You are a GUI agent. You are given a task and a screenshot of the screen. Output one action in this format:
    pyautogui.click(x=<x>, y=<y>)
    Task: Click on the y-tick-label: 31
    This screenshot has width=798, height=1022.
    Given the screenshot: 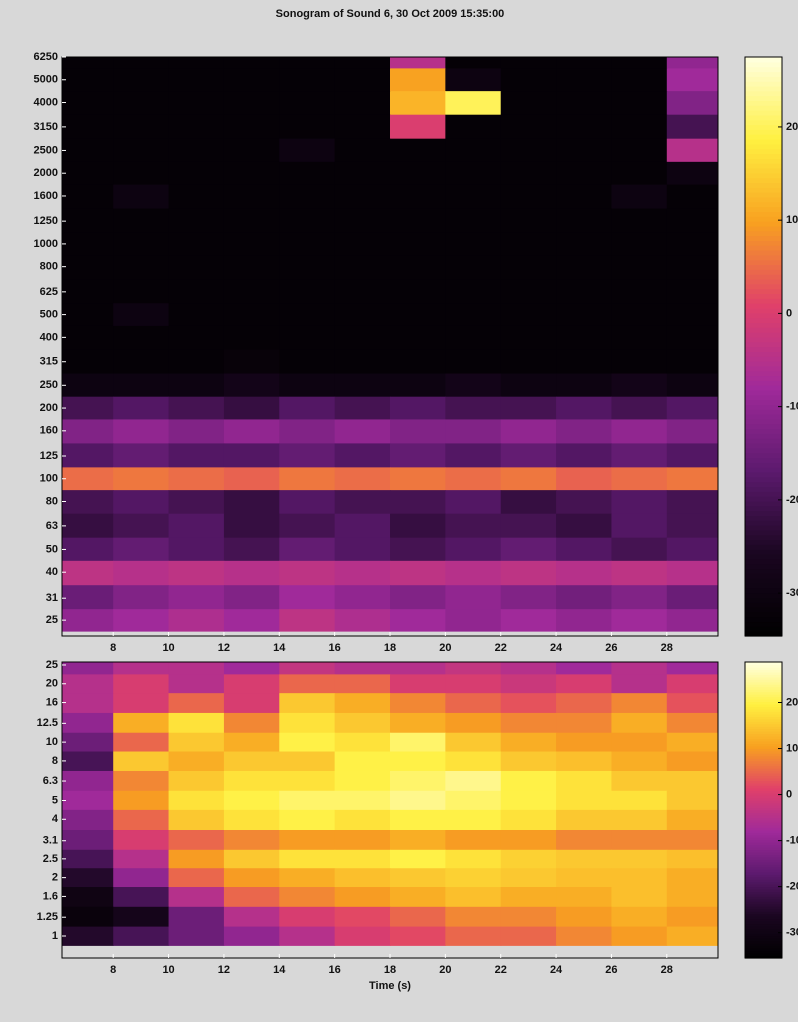 What is the action you would take?
    pyautogui.click(x=52, y=598)
    